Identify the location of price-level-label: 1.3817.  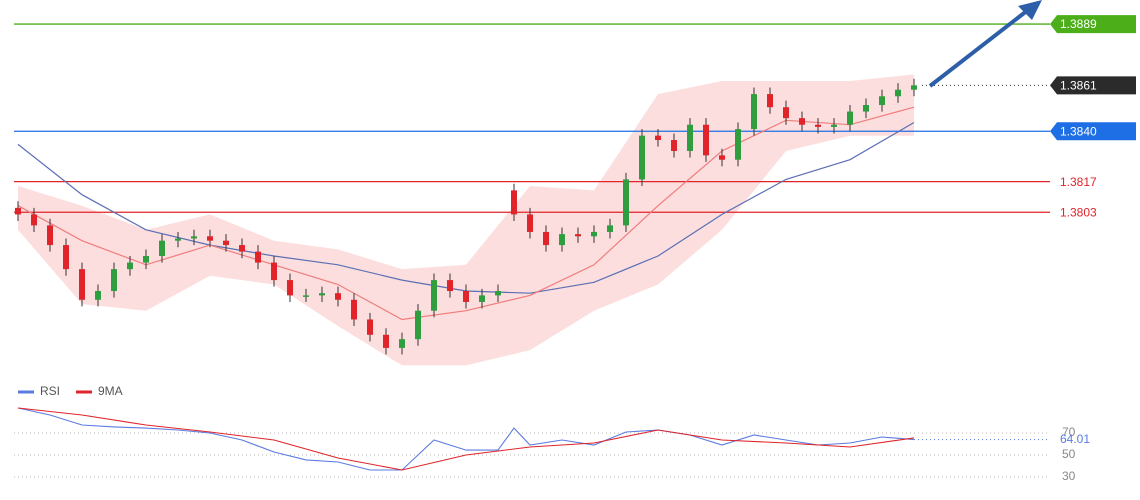
(1078, 182).